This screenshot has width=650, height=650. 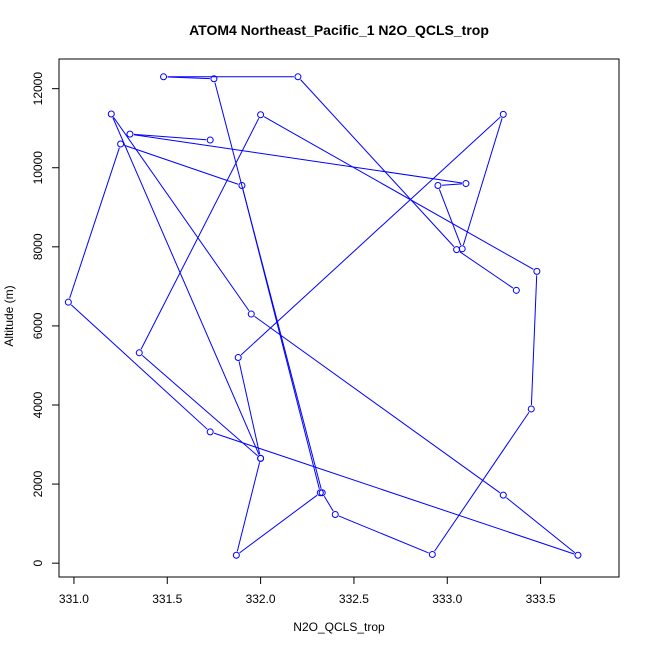 What do you see at coordinates (307, 591) in the screenshot?
I see `x-axis: 331.0 331.5 332.0 332.5 333.0 333.5` at bounding box center [307, 591].